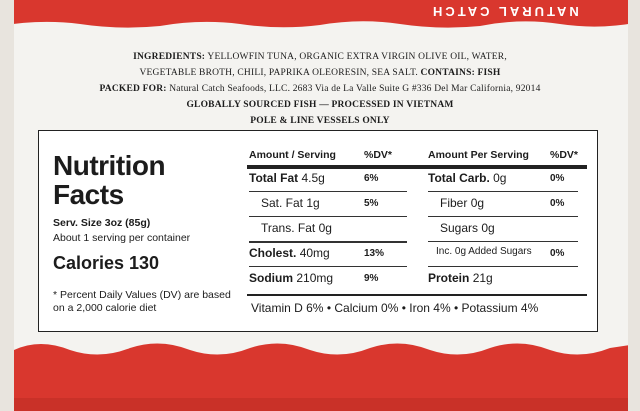  I want to click on nutrient-amount: 4.5g, so click(313, 178).